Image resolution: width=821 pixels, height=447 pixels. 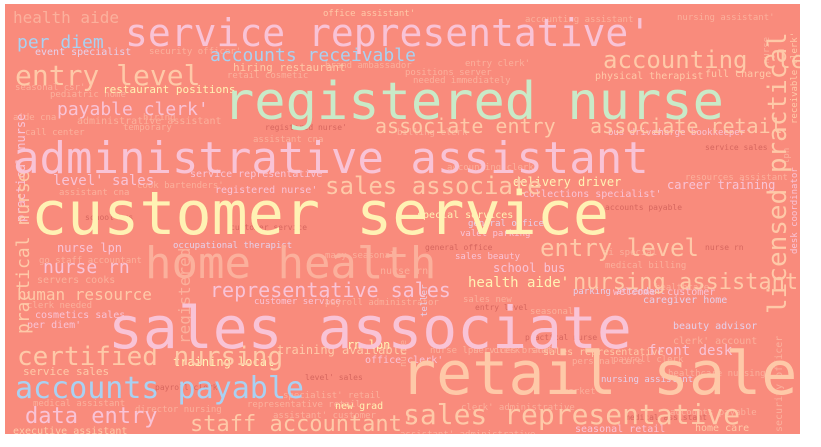 What do you see at coordinates (35, 118) in the screenshot?
I see `cloud-word: aide cna` at bounding box center [35, 118].